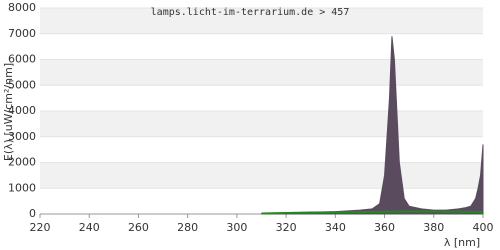 This screenshot has height=250, width=500. What do you see at coordinates (433, 227) in the screenshot?
I see `x-tick-label: 380` at bounding box center [433, 227].